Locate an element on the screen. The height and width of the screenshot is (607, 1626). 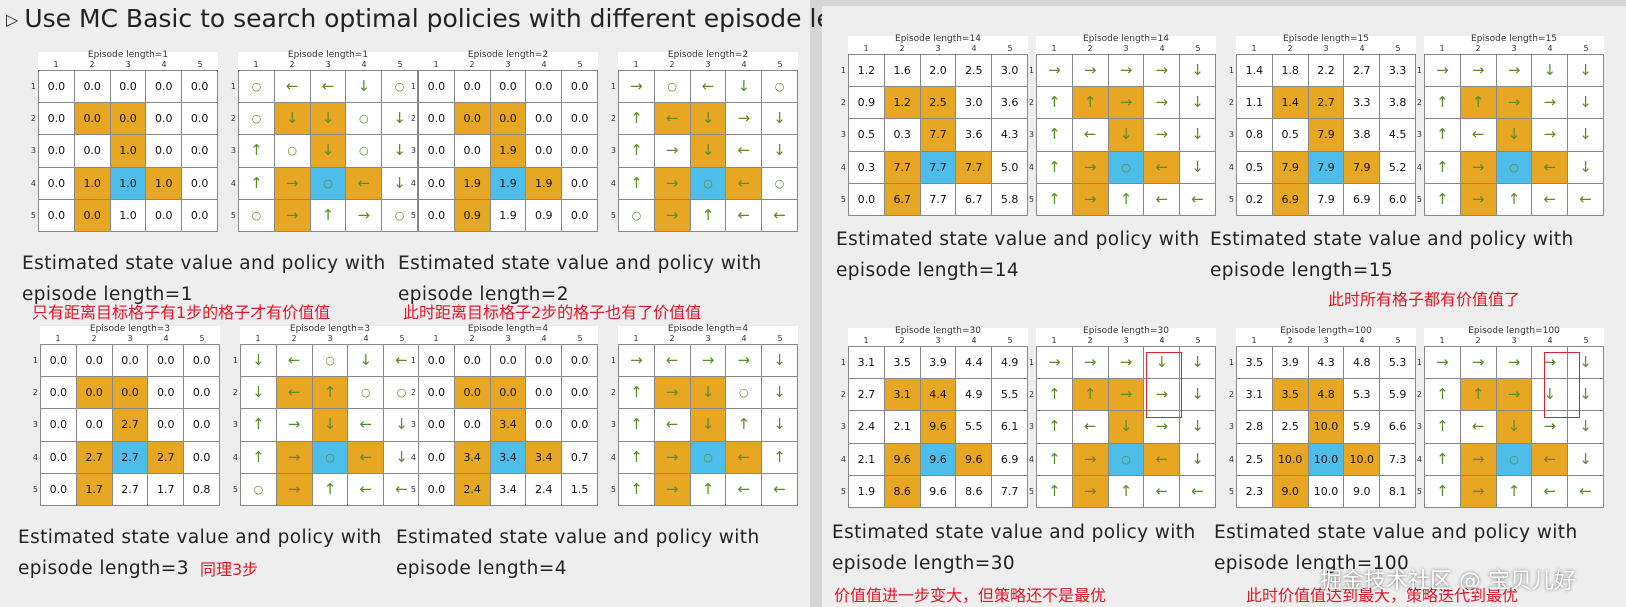
grid-cell: 7.7 is located at coordinates (974, 167).